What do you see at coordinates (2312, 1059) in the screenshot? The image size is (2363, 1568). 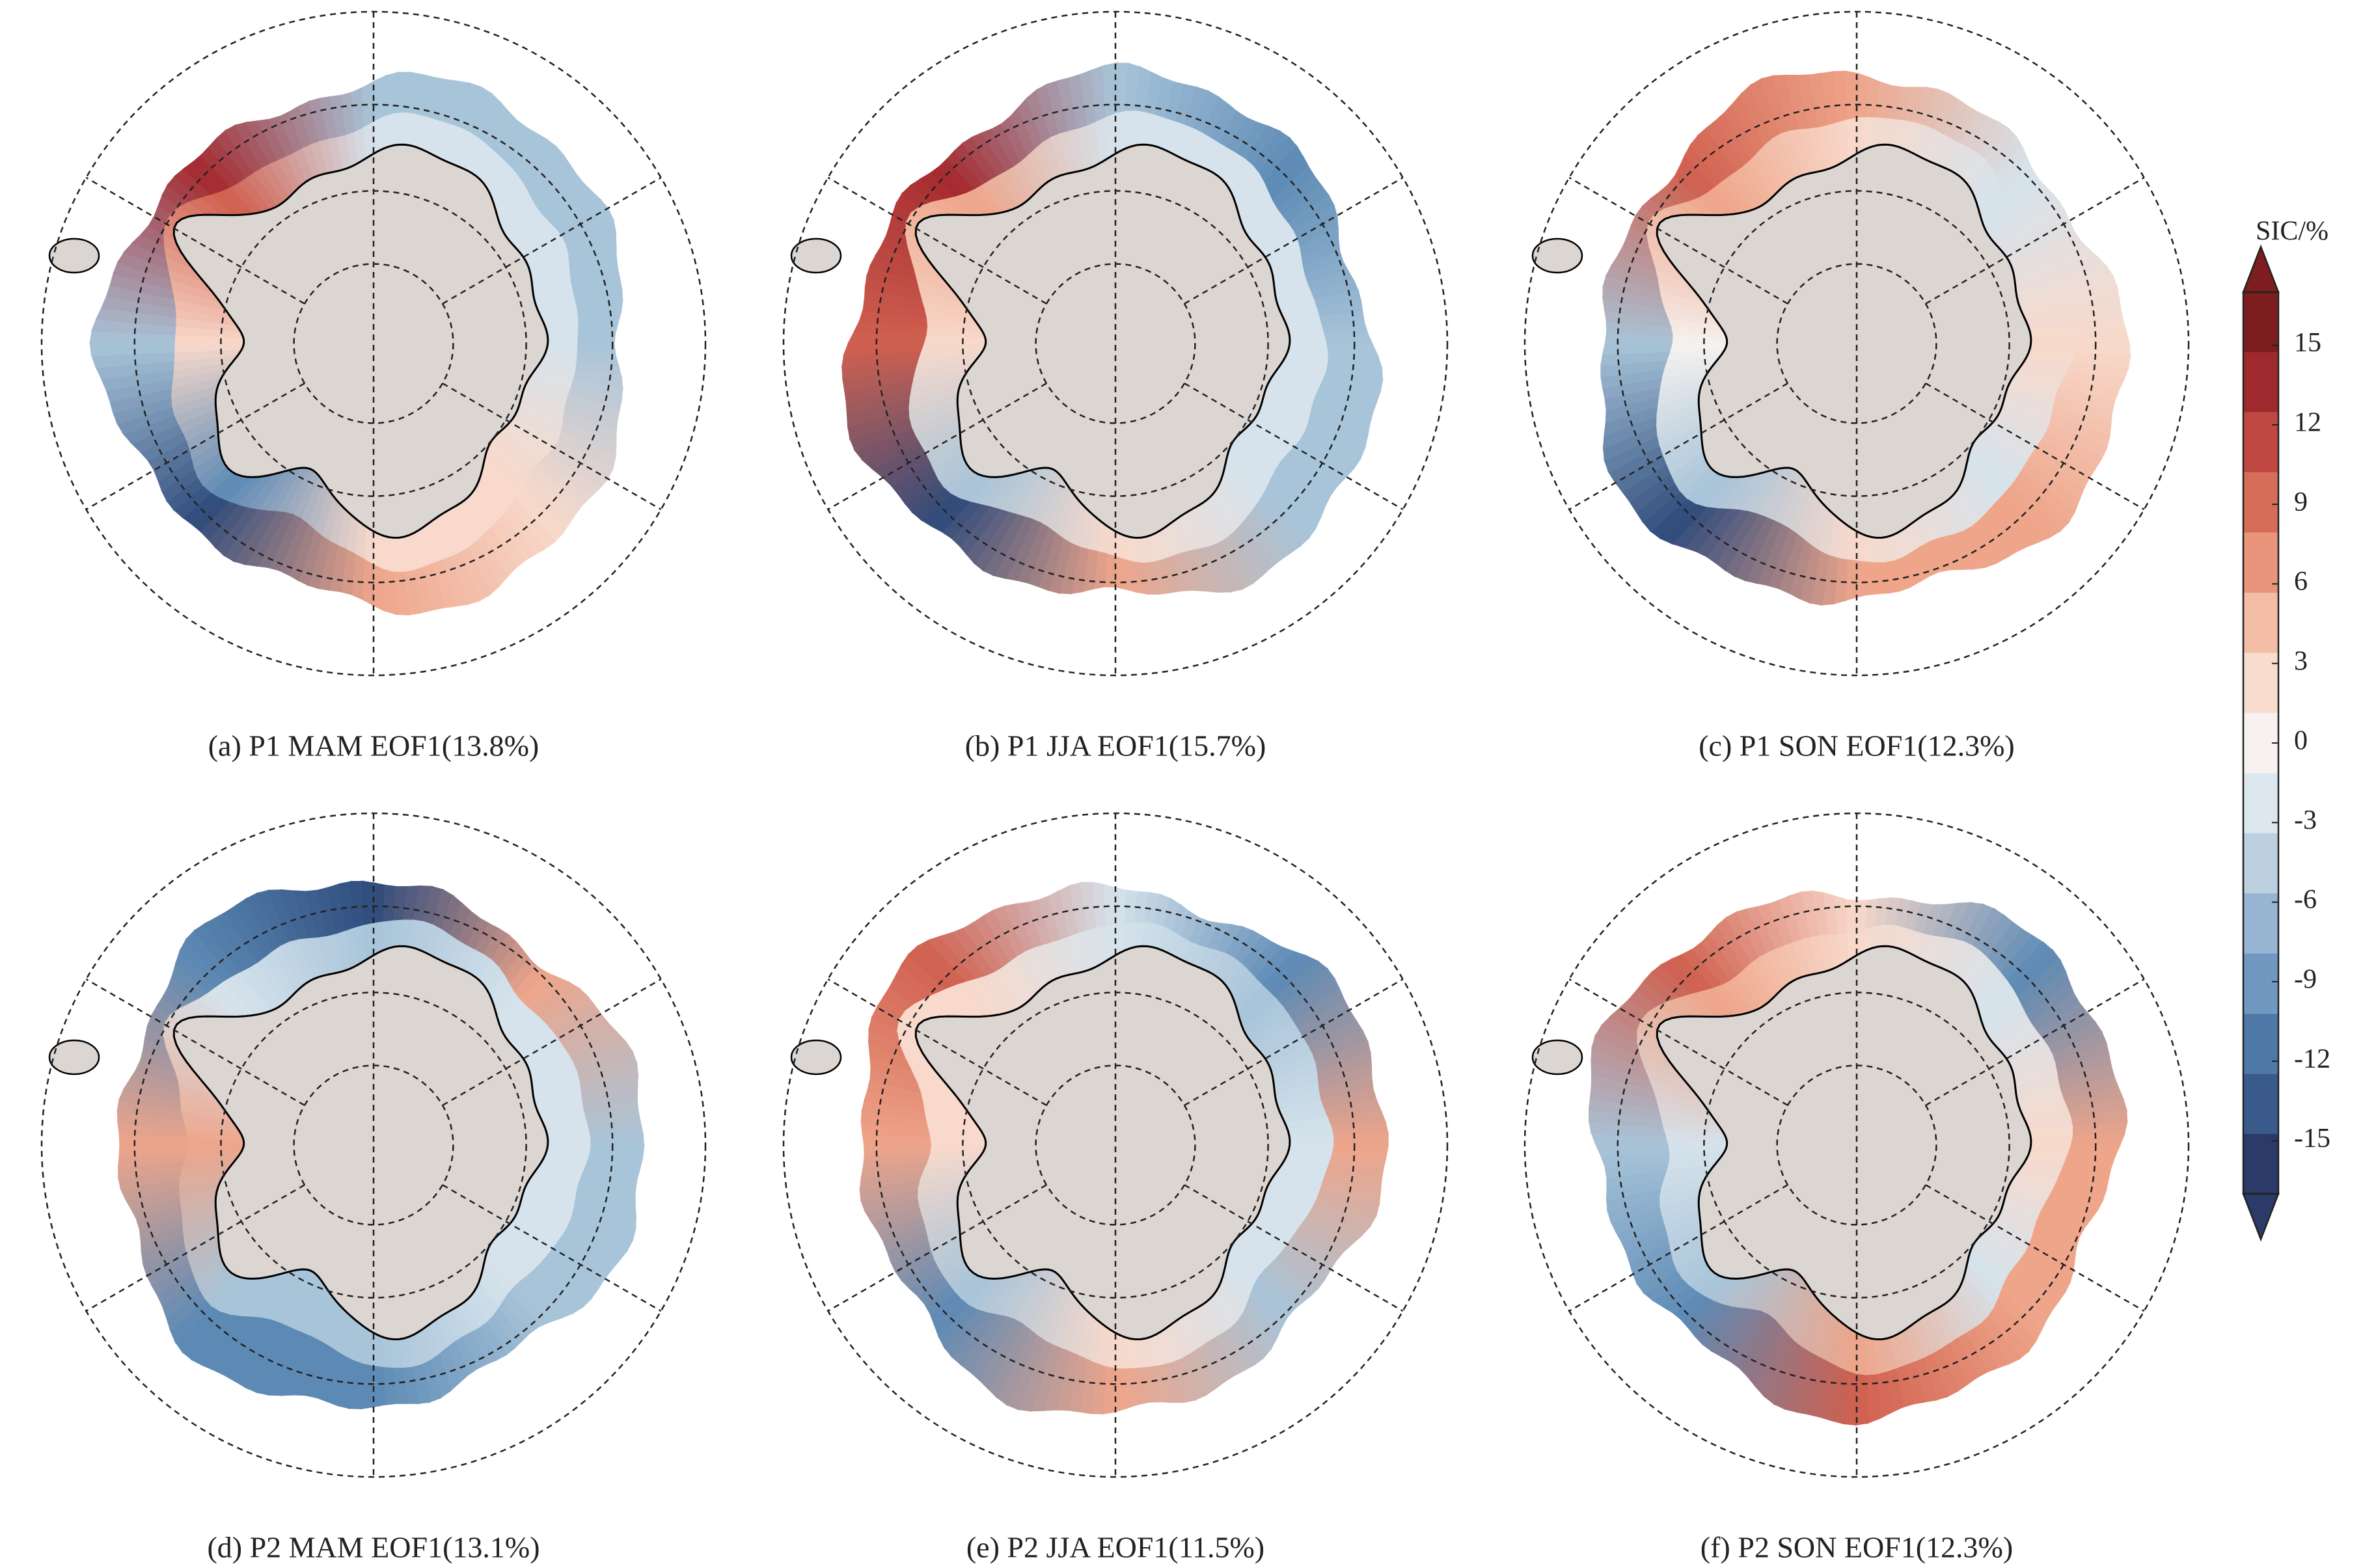 I see `colorbar-tick-label: -12` at bounding box center [2312, 1059].